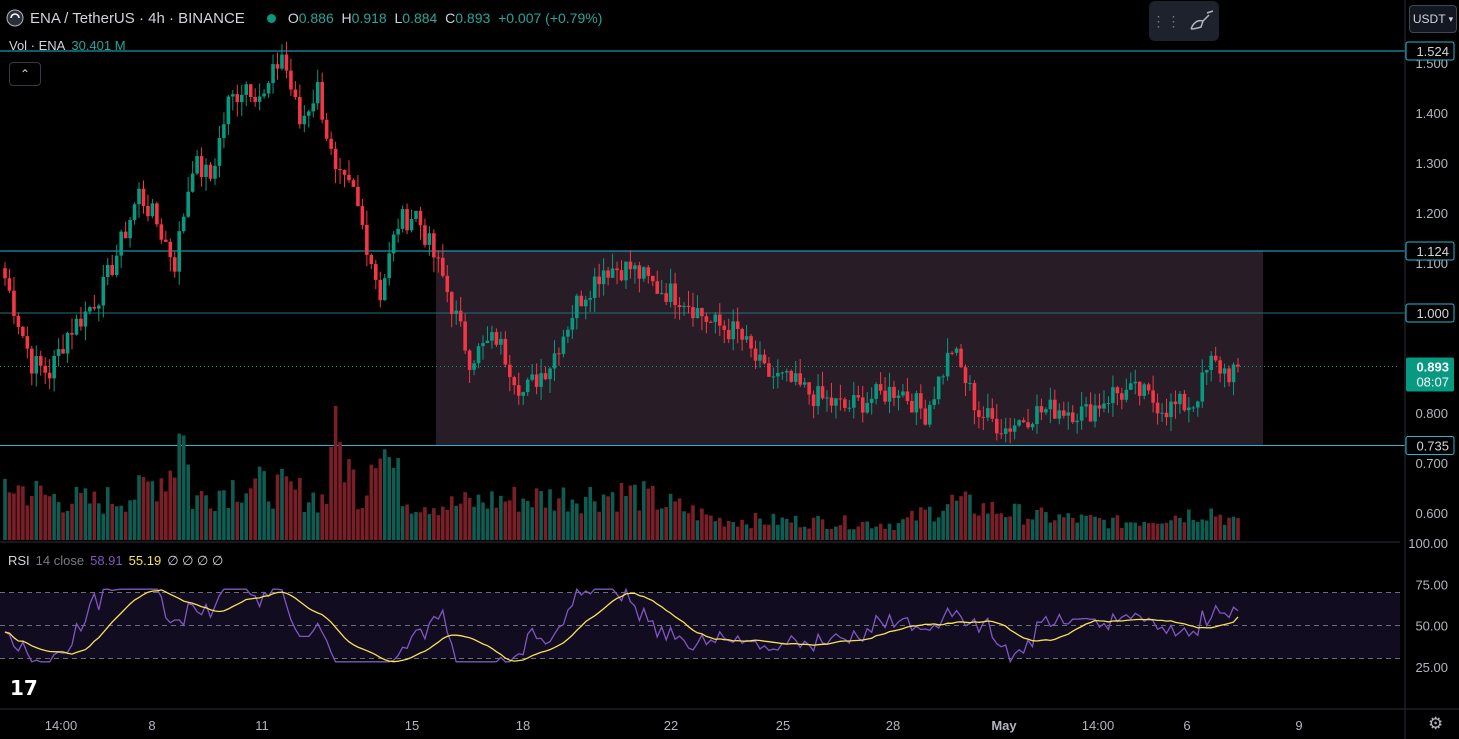 This screenshot has width=1459, height=739. I want to click on level-price-label-box, so click(1430, 251).